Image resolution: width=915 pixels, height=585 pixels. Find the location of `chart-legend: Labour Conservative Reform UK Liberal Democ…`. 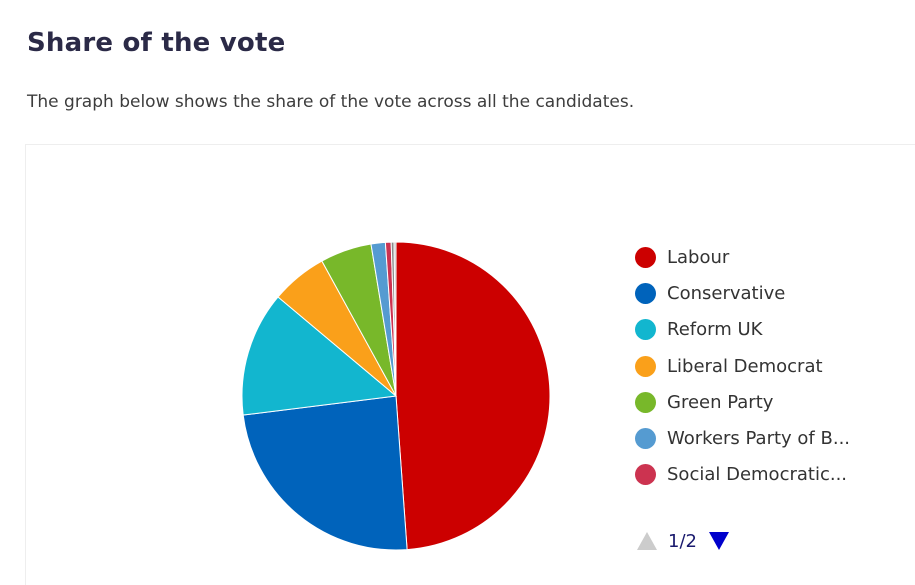

chart-legend: Labour Conservative Reform UK Liberal Democ… is located at coordinates (775, 366).